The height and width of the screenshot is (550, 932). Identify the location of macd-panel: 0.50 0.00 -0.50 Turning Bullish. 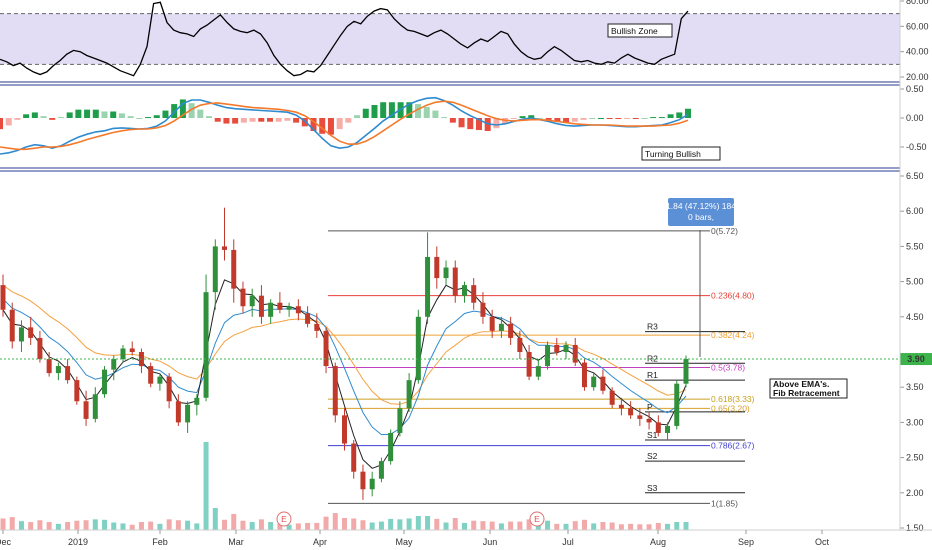
(463, 122).